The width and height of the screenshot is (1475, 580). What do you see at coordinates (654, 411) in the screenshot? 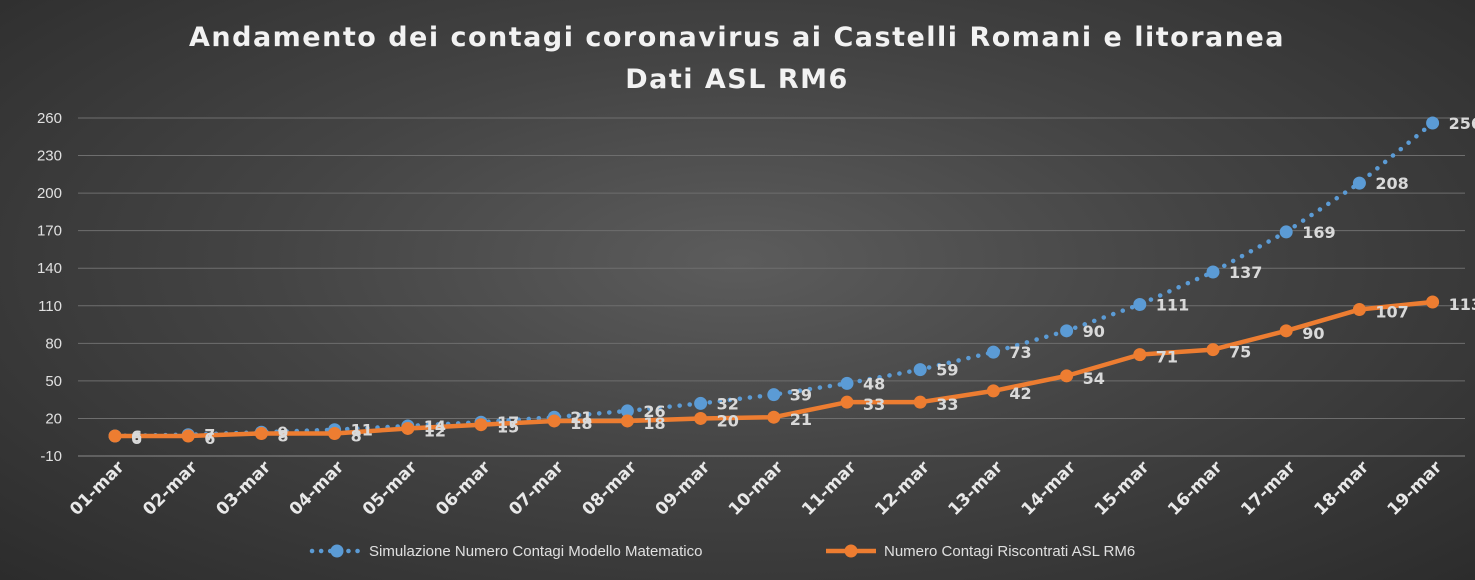
I see `data-label-simulation: 26` at bounding box center [654, 411].